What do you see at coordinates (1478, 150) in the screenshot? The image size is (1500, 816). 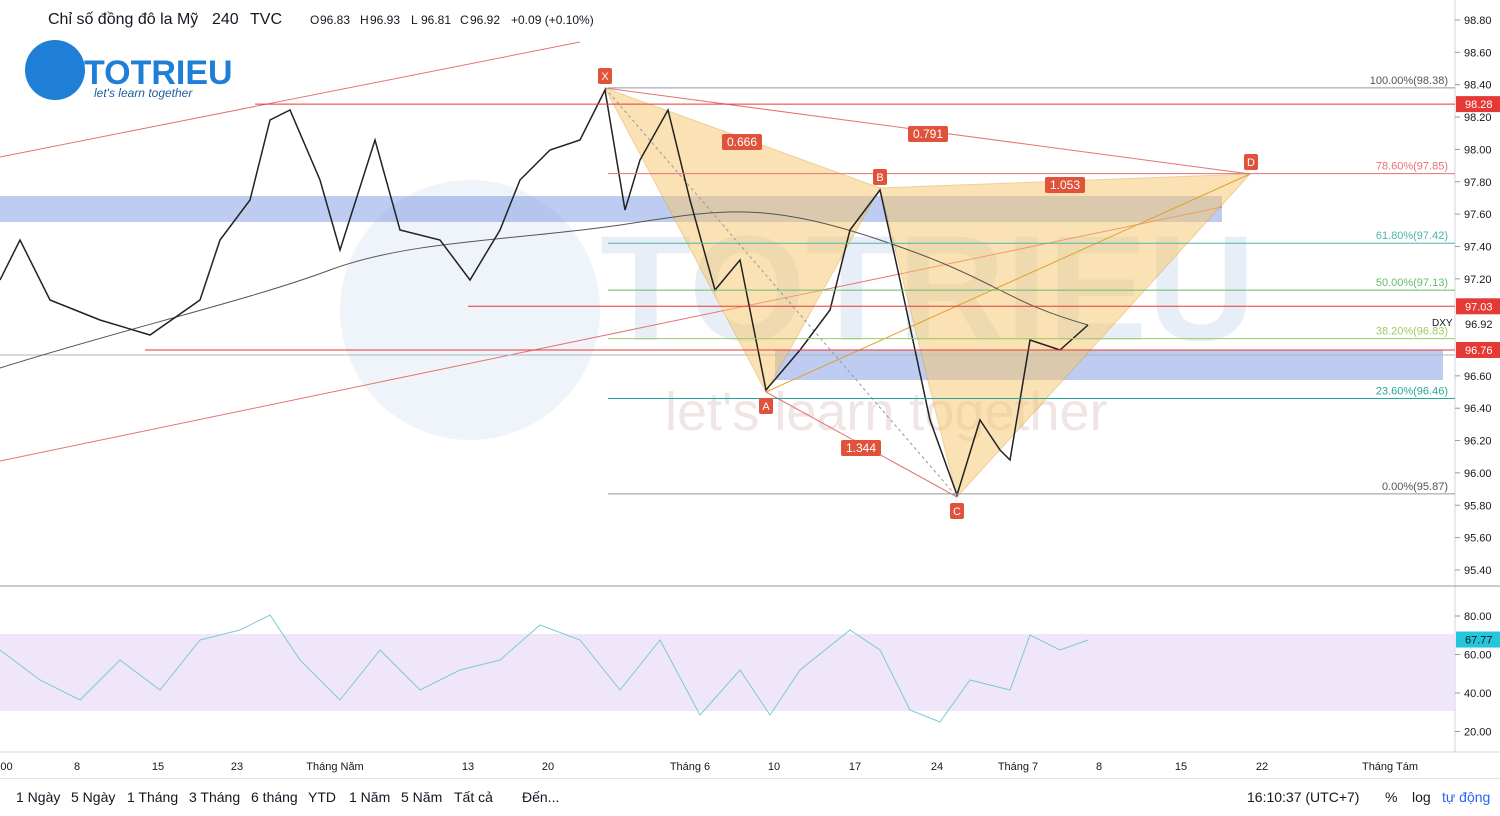 I see `price-tick-label: 98.00` at bounding box center [1478, 150].